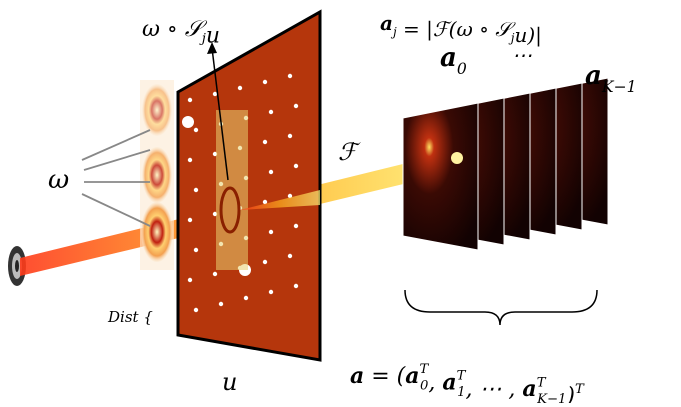  What do you see at coordinates (527, 35) in the screenshot?
I see `label-text: u)|` at bounding box center [527, 35].